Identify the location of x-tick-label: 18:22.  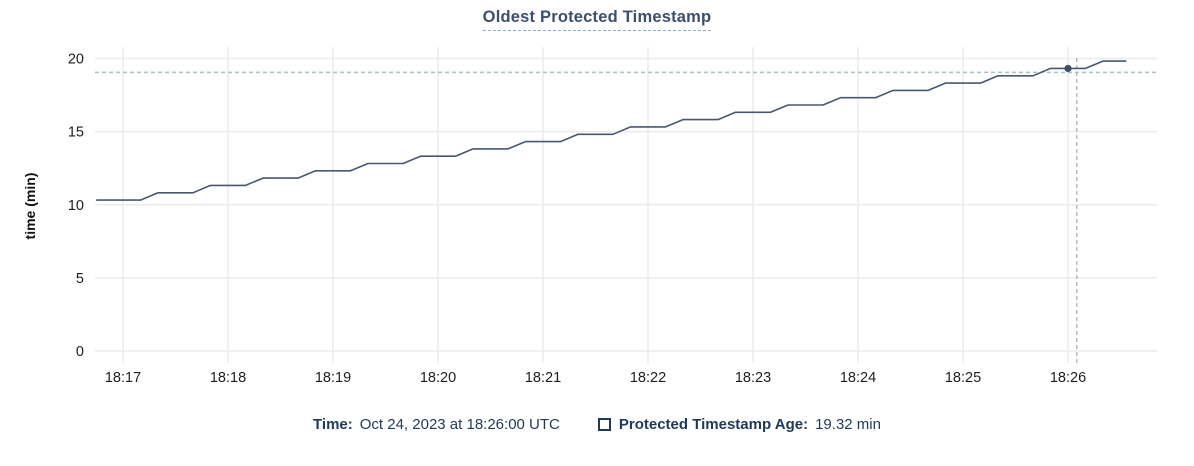
(648, 378).